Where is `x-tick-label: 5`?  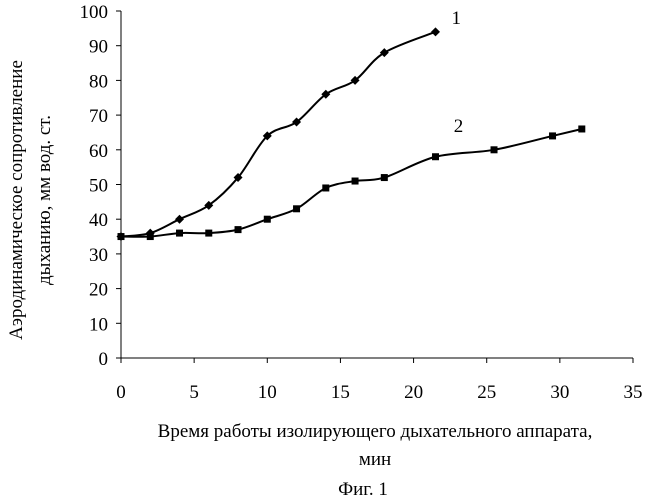
x-tick-label: 5 is located at coordinates (194, 392).